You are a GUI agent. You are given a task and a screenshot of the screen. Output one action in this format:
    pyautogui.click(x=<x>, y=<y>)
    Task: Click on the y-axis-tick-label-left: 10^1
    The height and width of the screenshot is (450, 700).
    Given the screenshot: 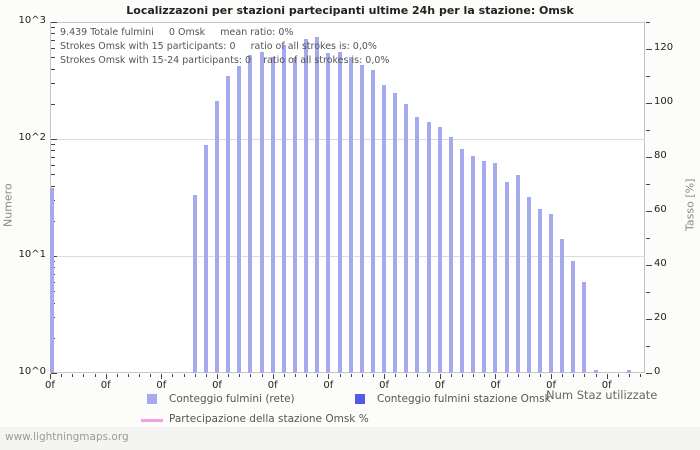 What is the action you would take?
    pyautogui.click(x=32, y=254)
    